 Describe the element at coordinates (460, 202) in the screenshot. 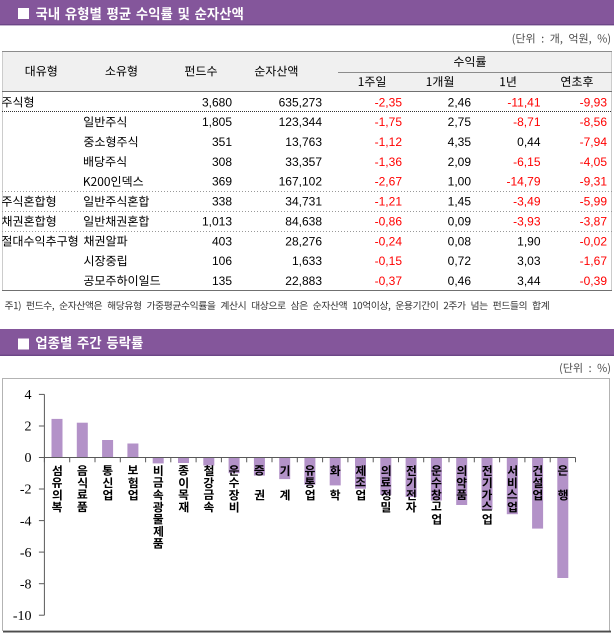

I see `svg-text: 1,45` at that location.